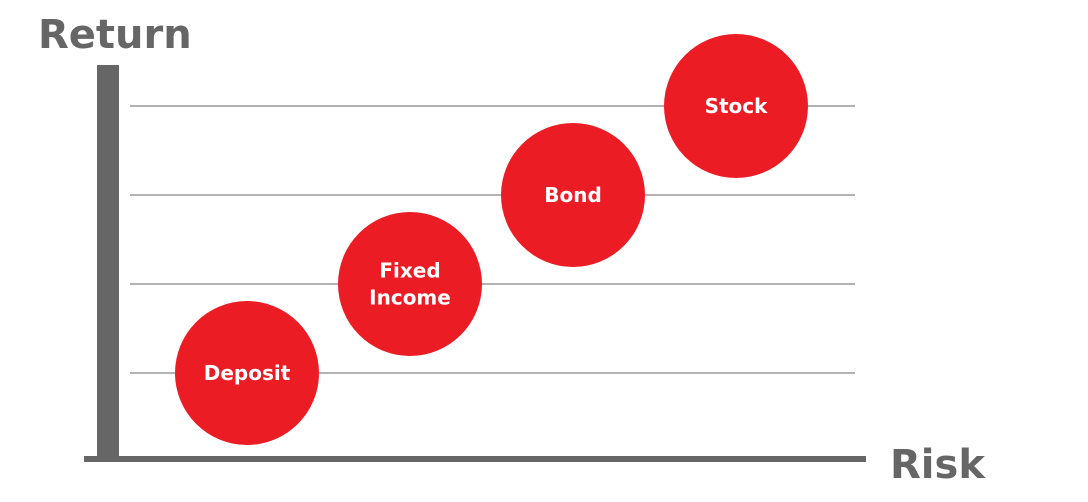 The height and width of the screenshot is (502, 1088). I want to click on x-axis-title: Risk, so click(938, 465).